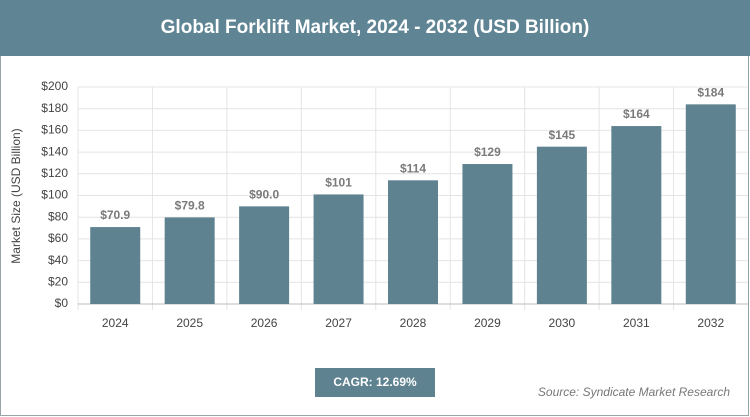 This screenshot has height=417, width=750. I want to click on y-tick-label: $180, so click(54, 108).